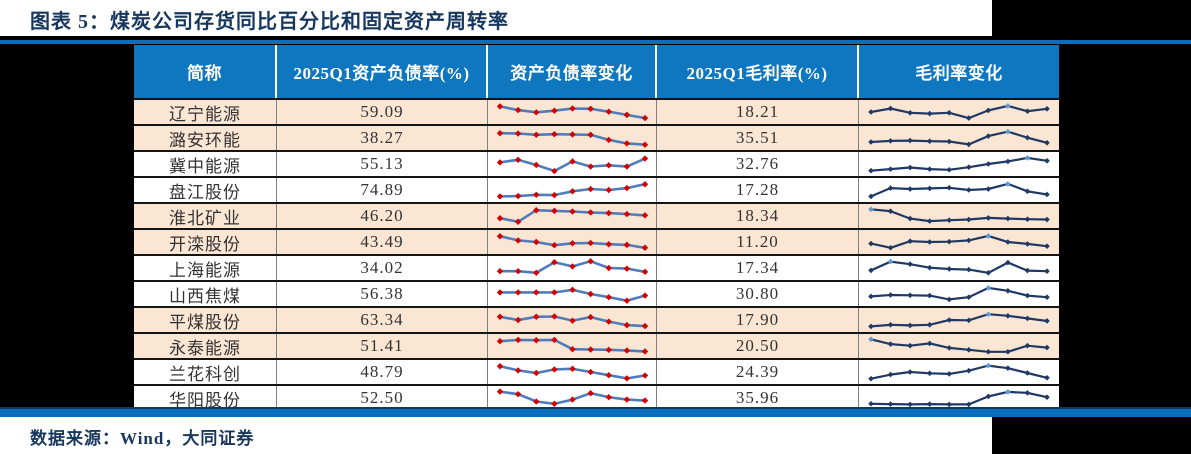  I want to click on table-row: 上海能源 34.02 17.34, so click(596, 267).